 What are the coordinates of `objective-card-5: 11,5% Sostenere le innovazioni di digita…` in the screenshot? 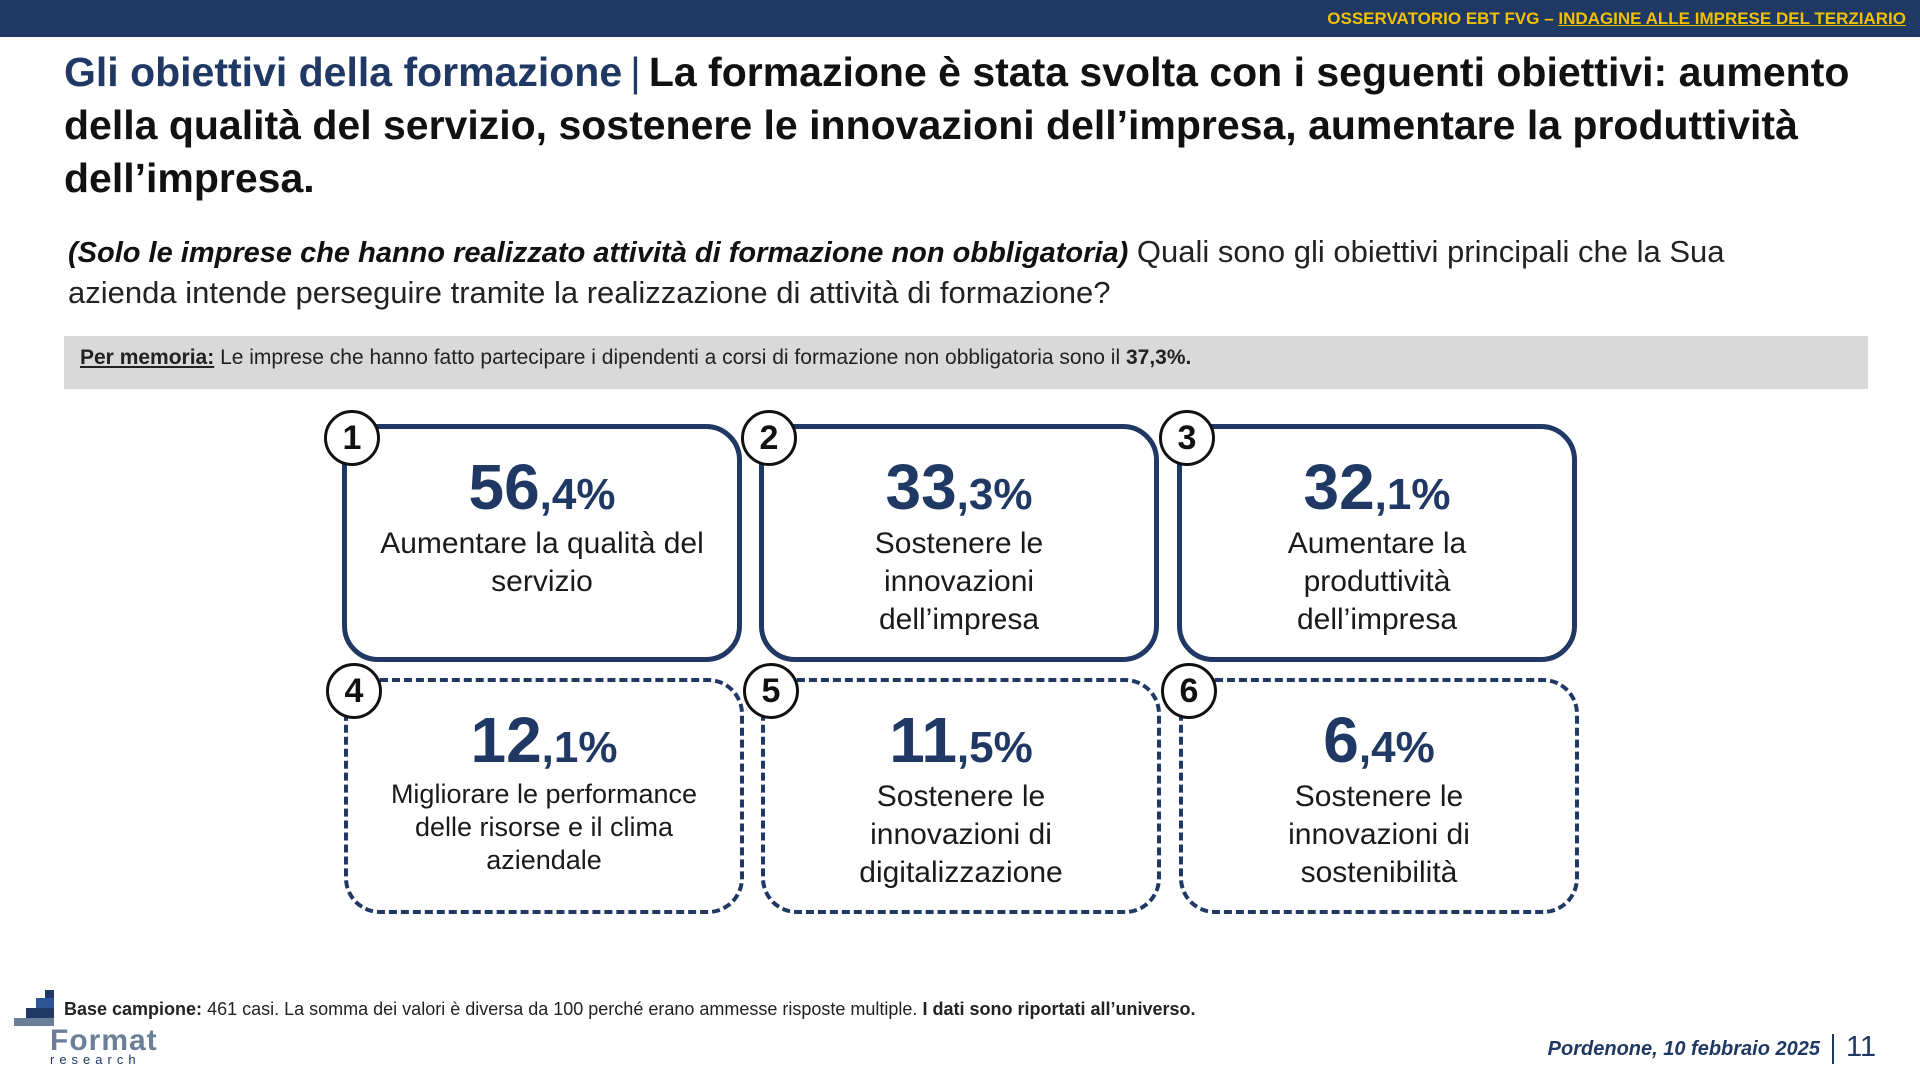 It's located at (961, 796).